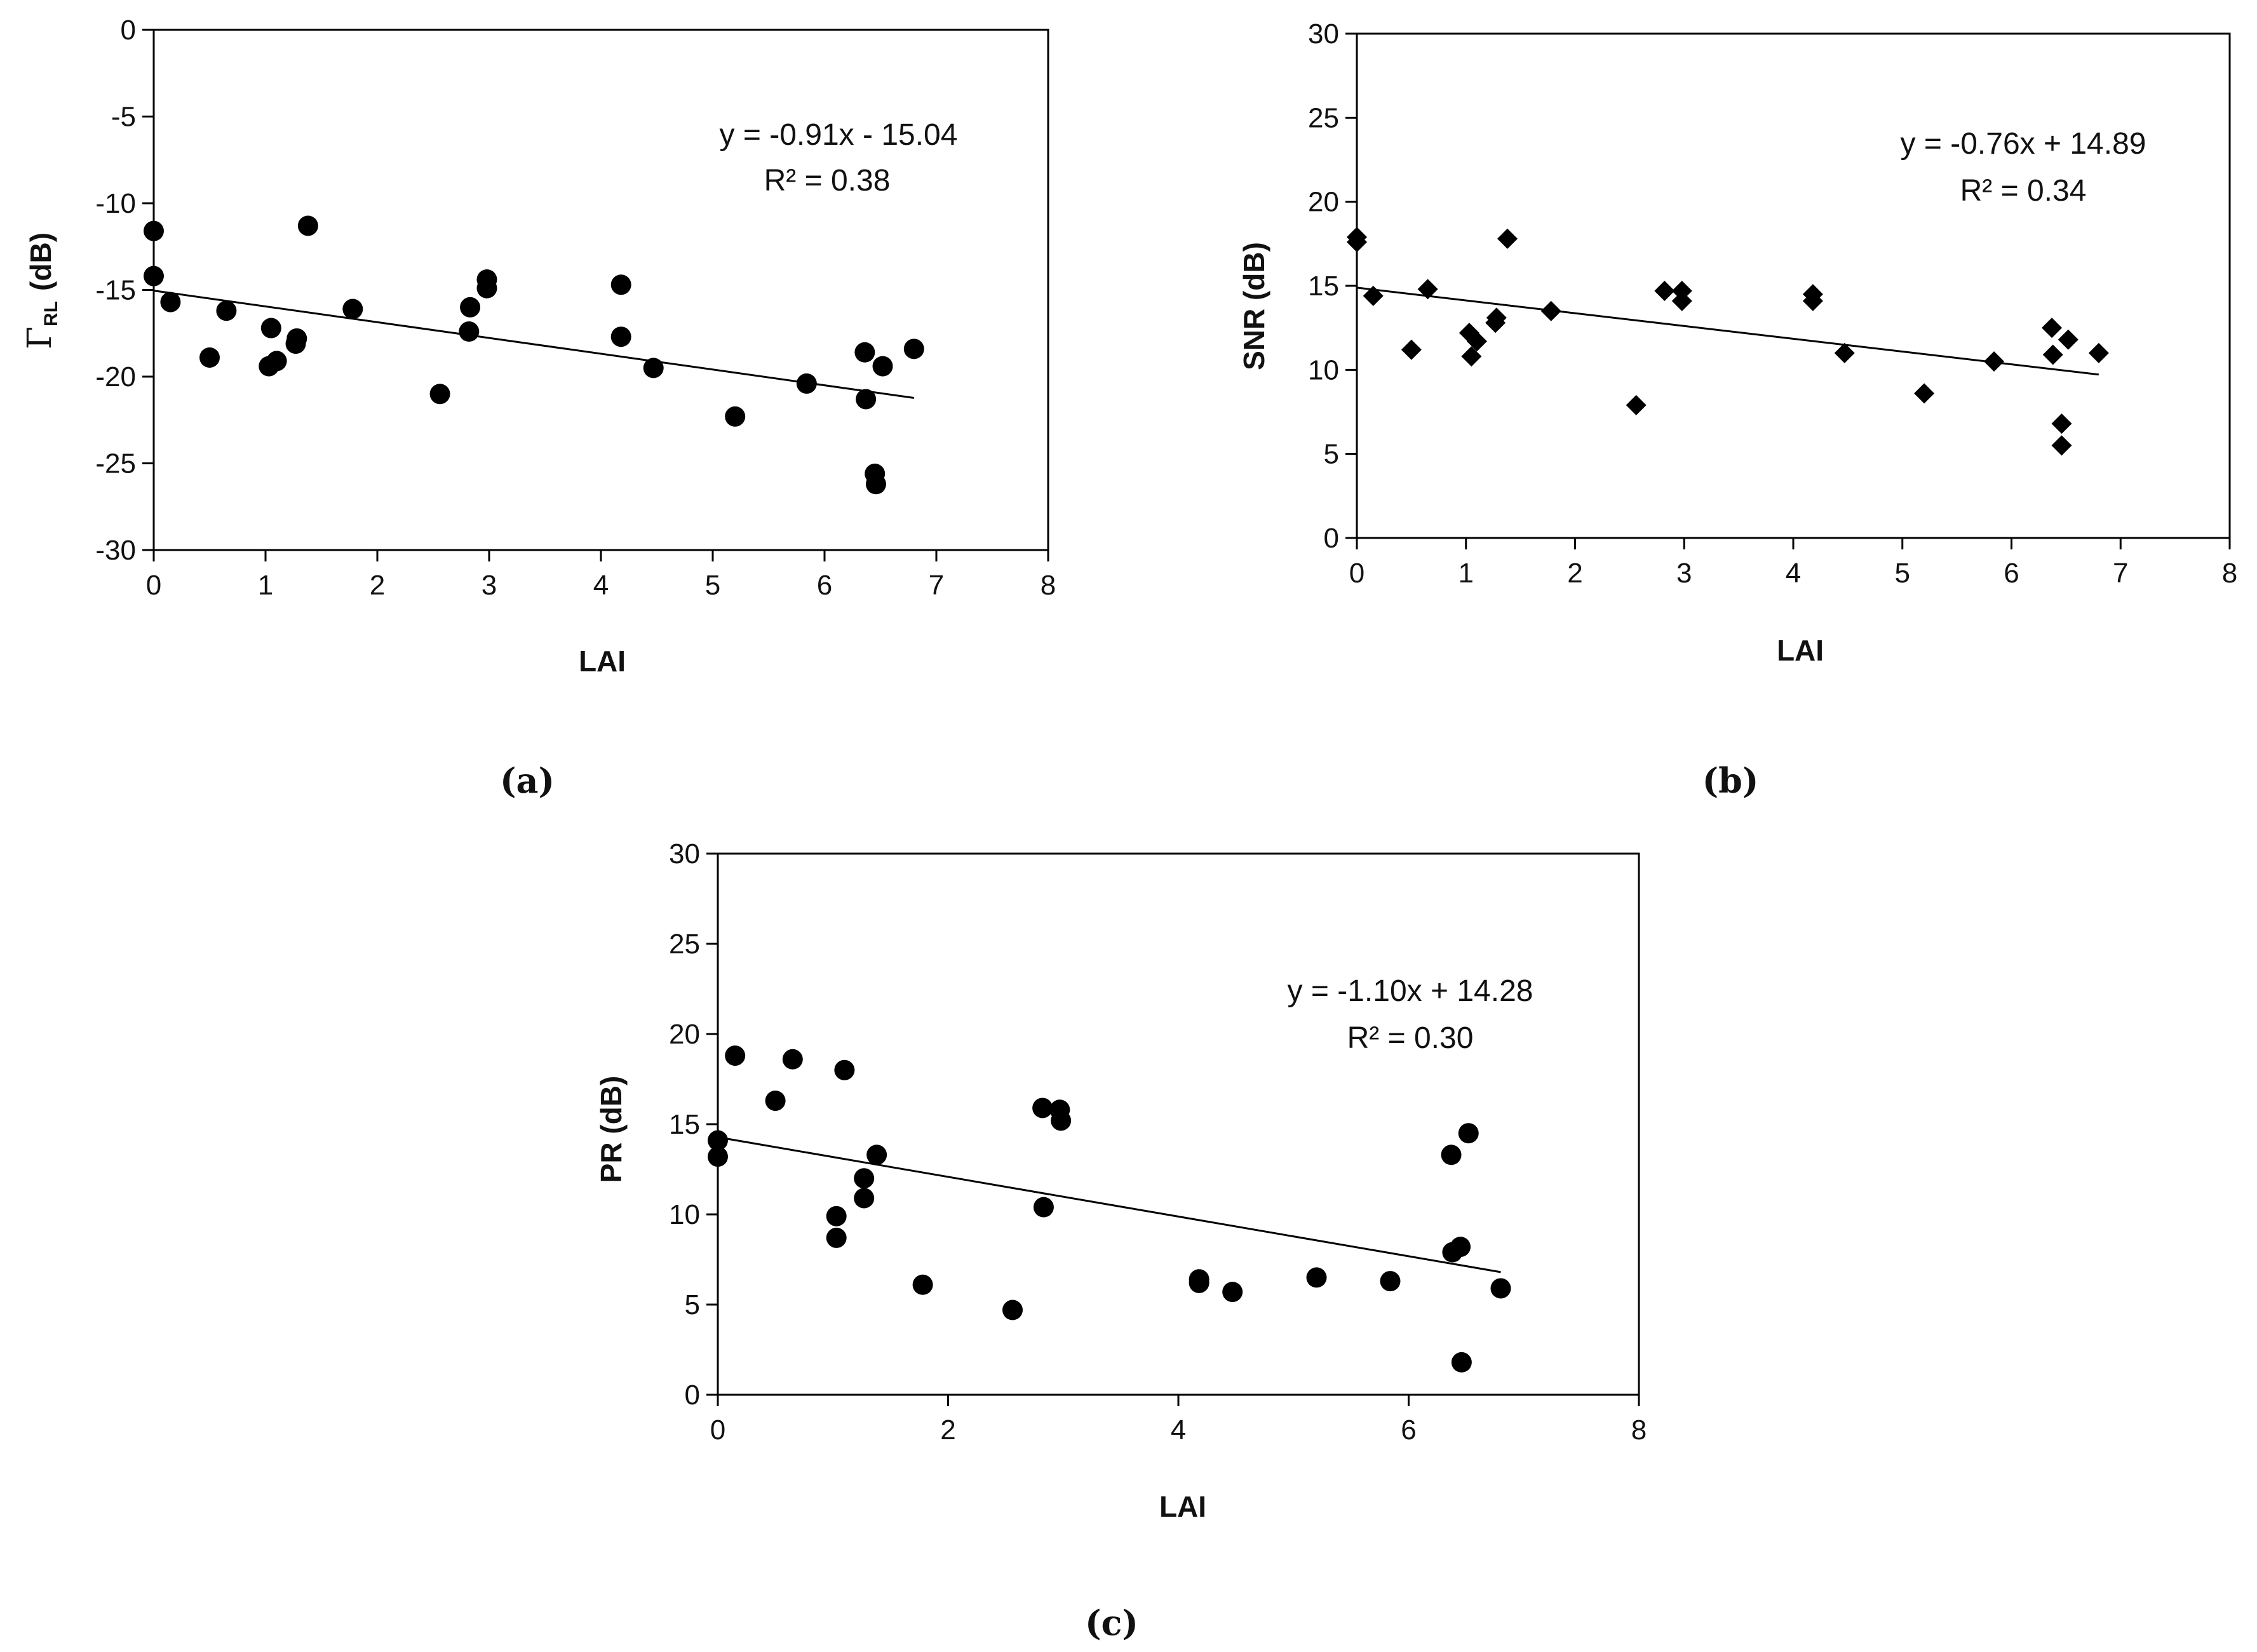  I want to click on panel-c-x-tick-label: 8, so click(1639, 1430).